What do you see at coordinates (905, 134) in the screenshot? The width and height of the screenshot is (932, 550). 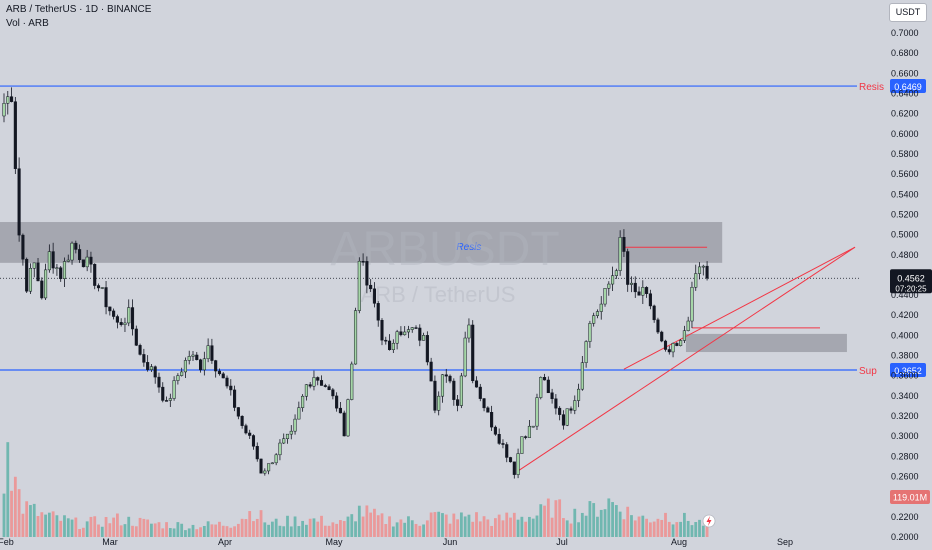 I see `y-tick-label: 0.6000` at bounding box center [905, 134].